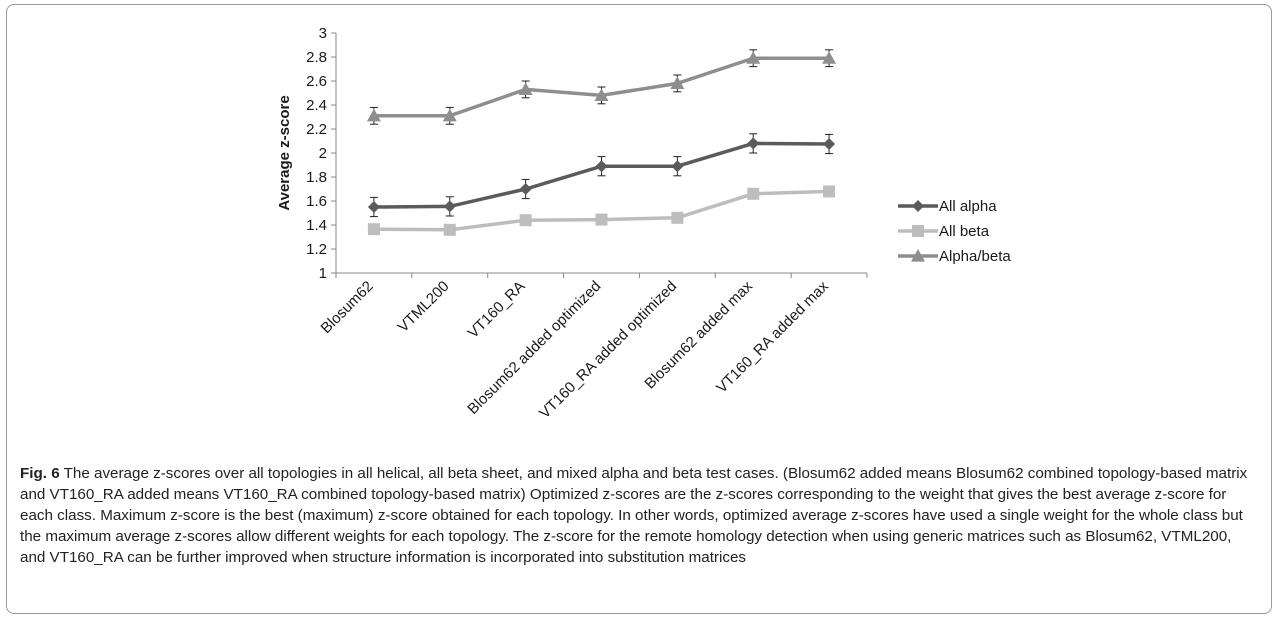  I want to click on y-tick-label: 1.8, so click(316, 177).